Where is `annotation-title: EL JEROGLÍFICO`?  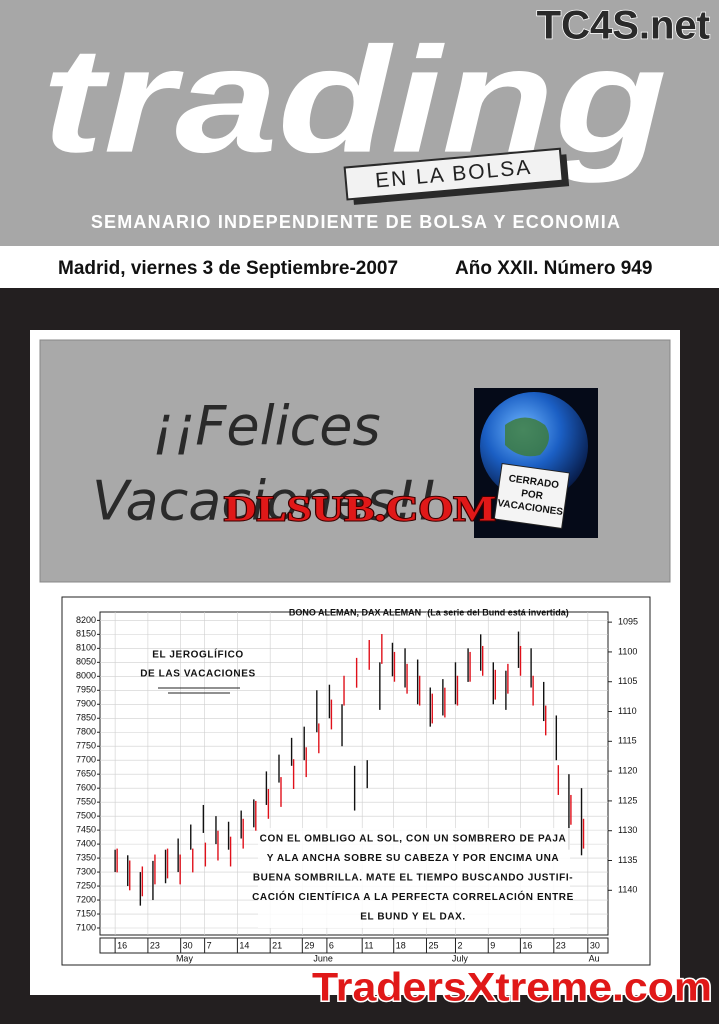
annotation-title: EL JEROGLÍFICO is located at coordinates (198, 654).